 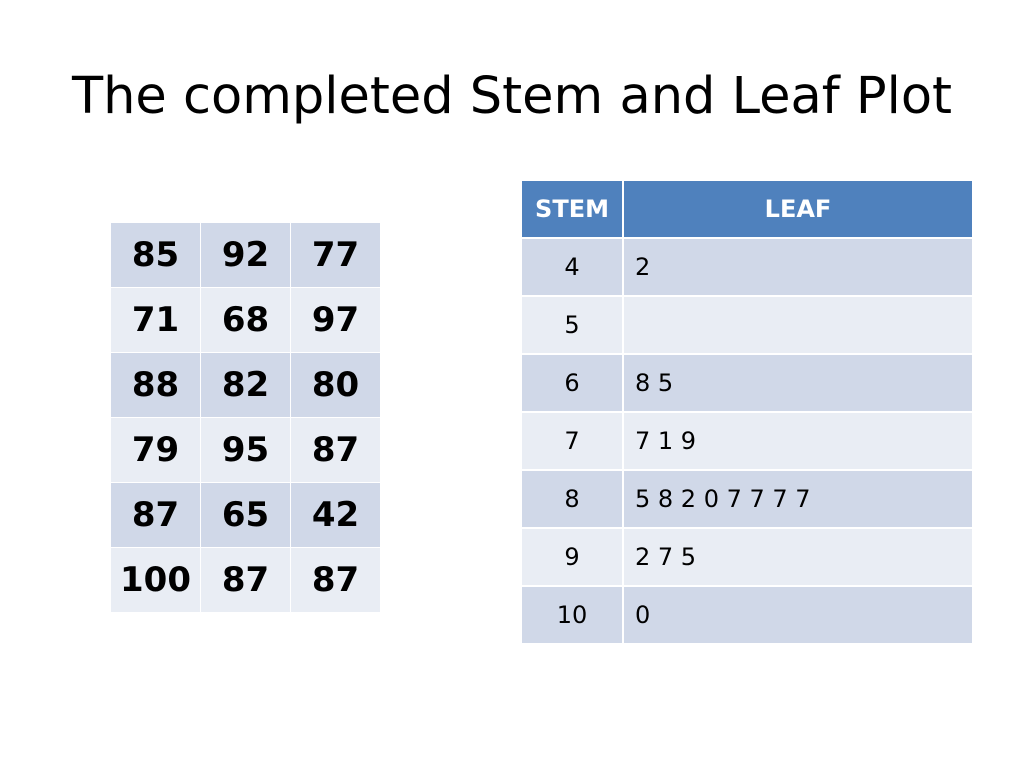 I want to click on data-cell: 68, so click(x=245, y=320).